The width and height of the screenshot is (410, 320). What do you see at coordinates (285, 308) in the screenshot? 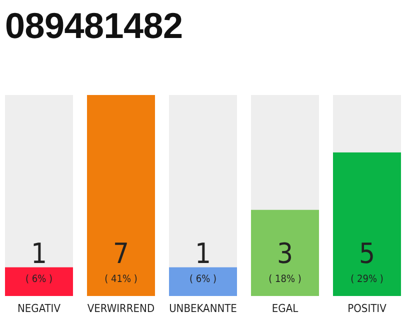
I see `x-tick-label: EGAL` at bounding box center [285, 308].